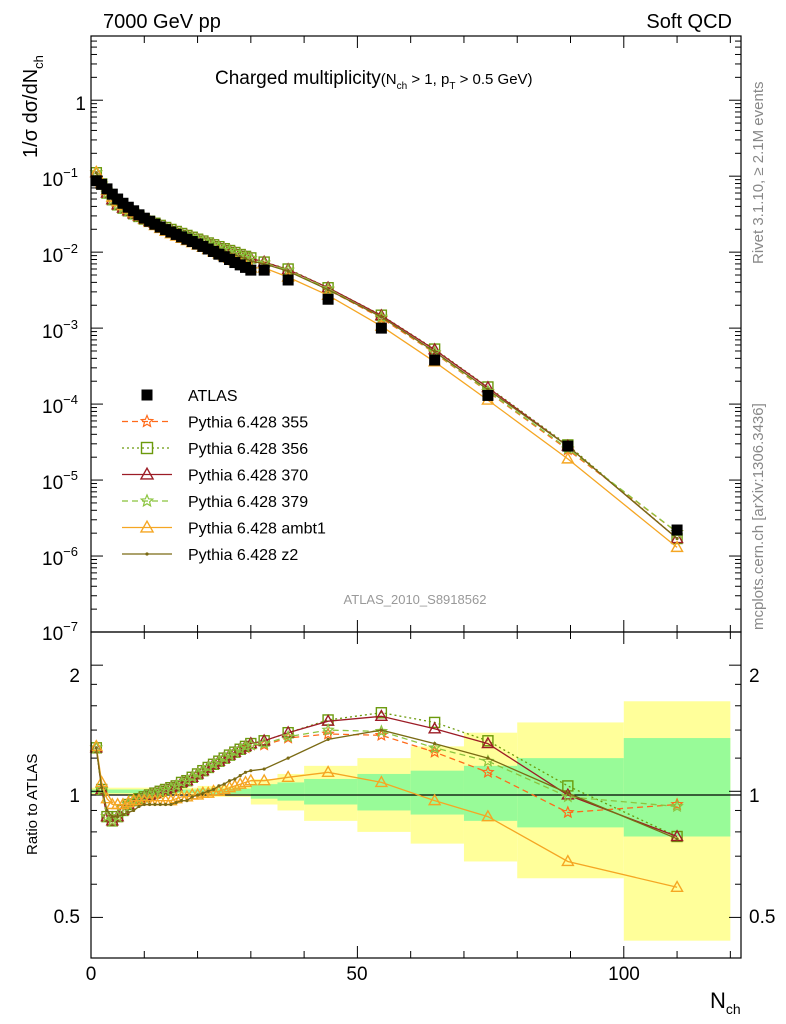 The image size is (786, 1024). I want to click on plot-title-sub2: T, so click(452, 86).